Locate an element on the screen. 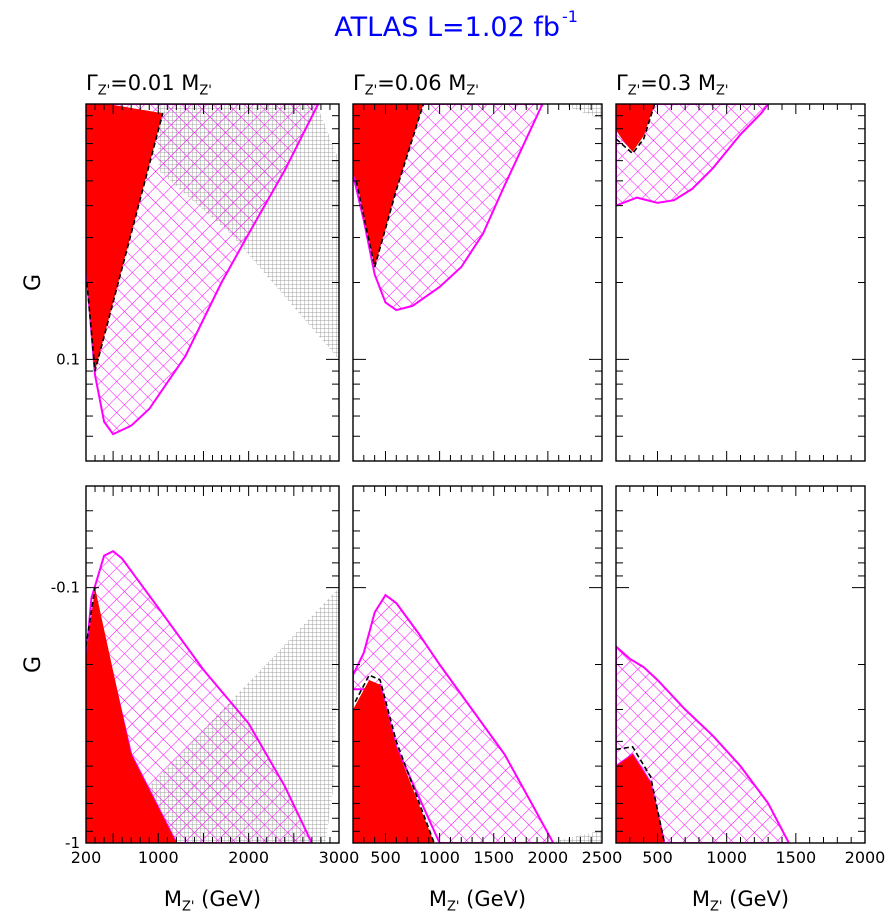  chart-panel-bottom-middle: 500 1000 1500 2000 2500 MZ' (GeV) is located at coordinates (487, 700).